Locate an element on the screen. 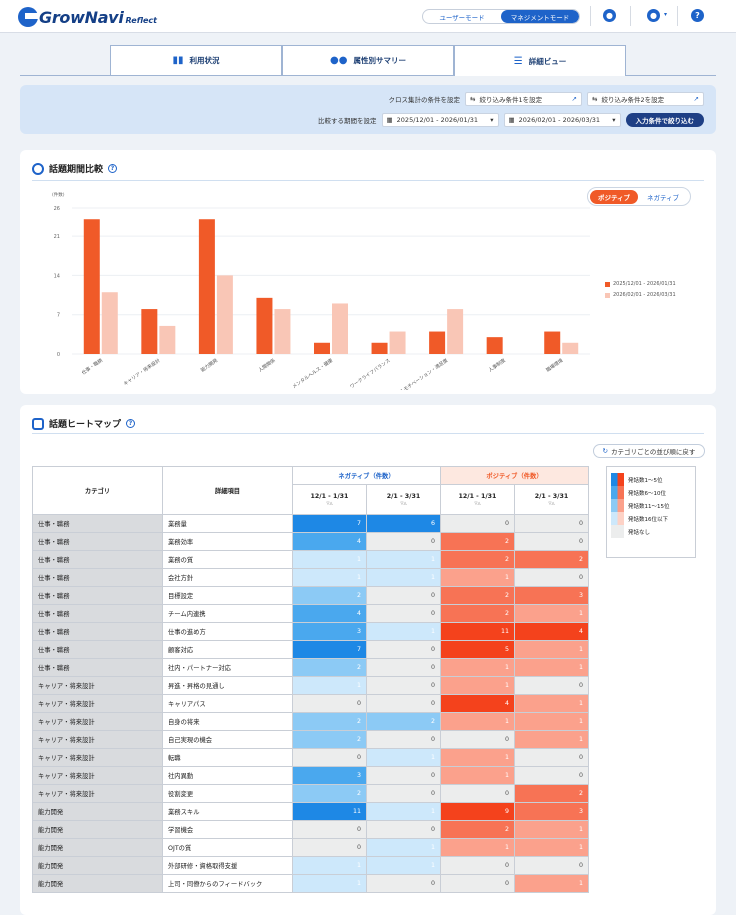  pos-period-a: 12/1 - 1/31 ▿▵ is located at coordinates (477, 499).